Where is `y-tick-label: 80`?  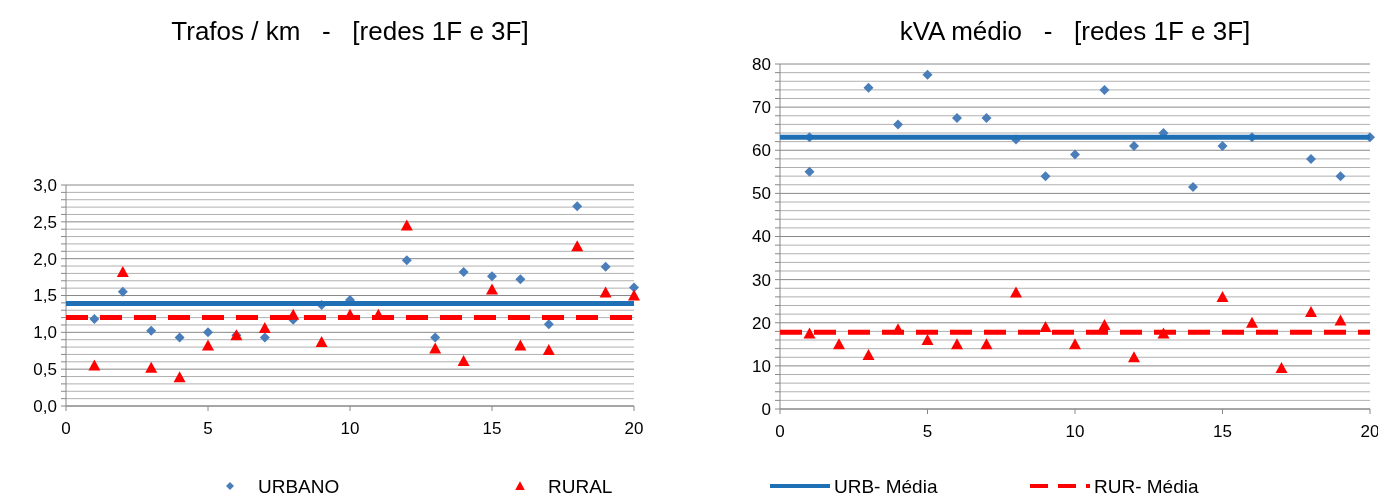
y-tick-label: 80 is located at coordinates (761, 64).